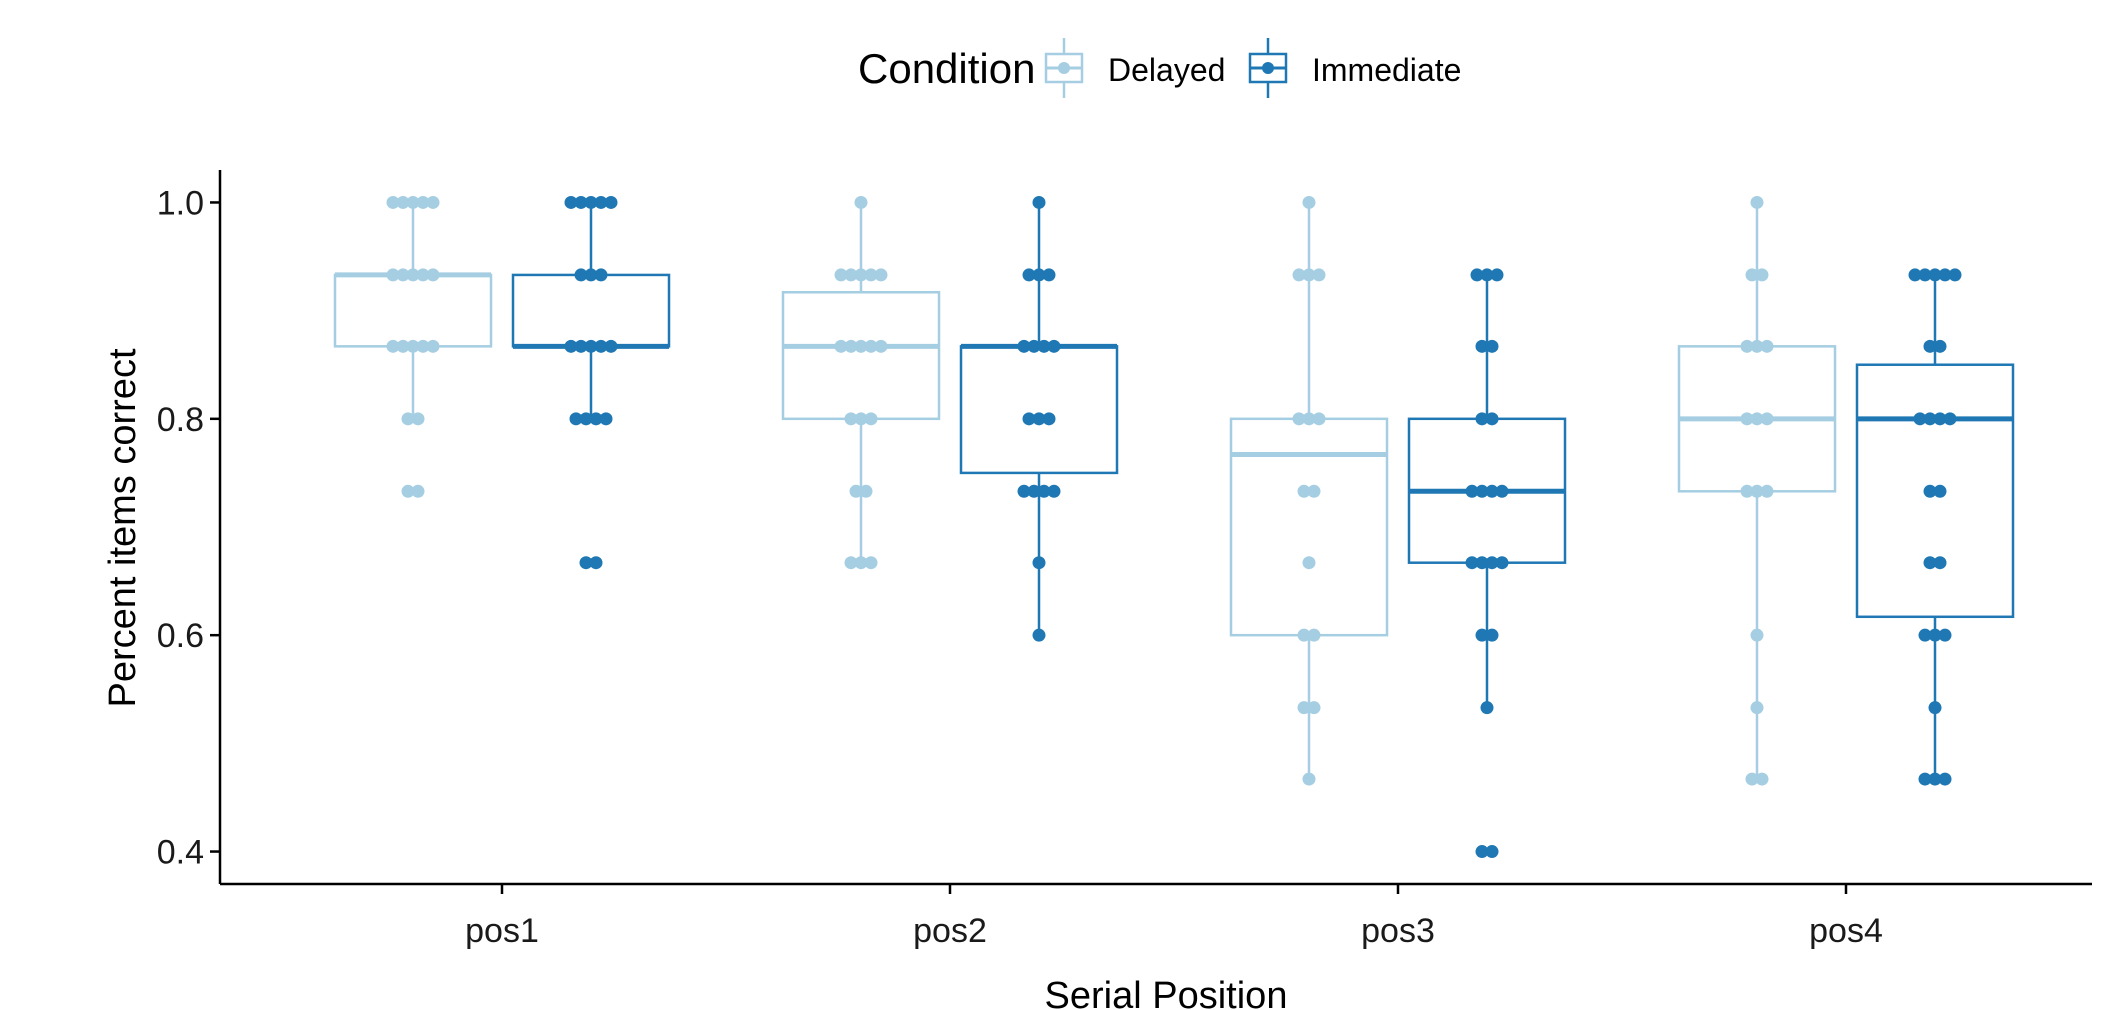 This screenshot has width=2110, height=1010. What do you see at coordinates (180, 636) in the screenshot?
I see `y-tick-label-1: 0.6` at bounding box center [180, 636].